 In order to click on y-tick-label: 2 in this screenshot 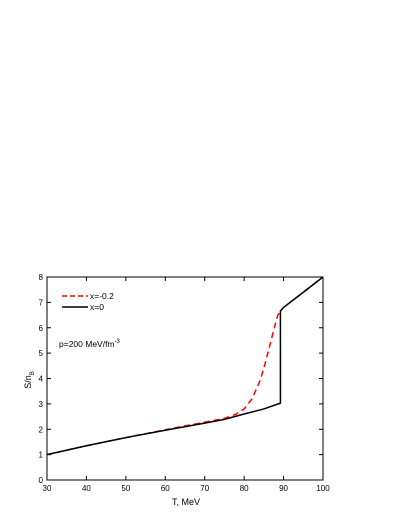, I will do `click(41, 429)`.